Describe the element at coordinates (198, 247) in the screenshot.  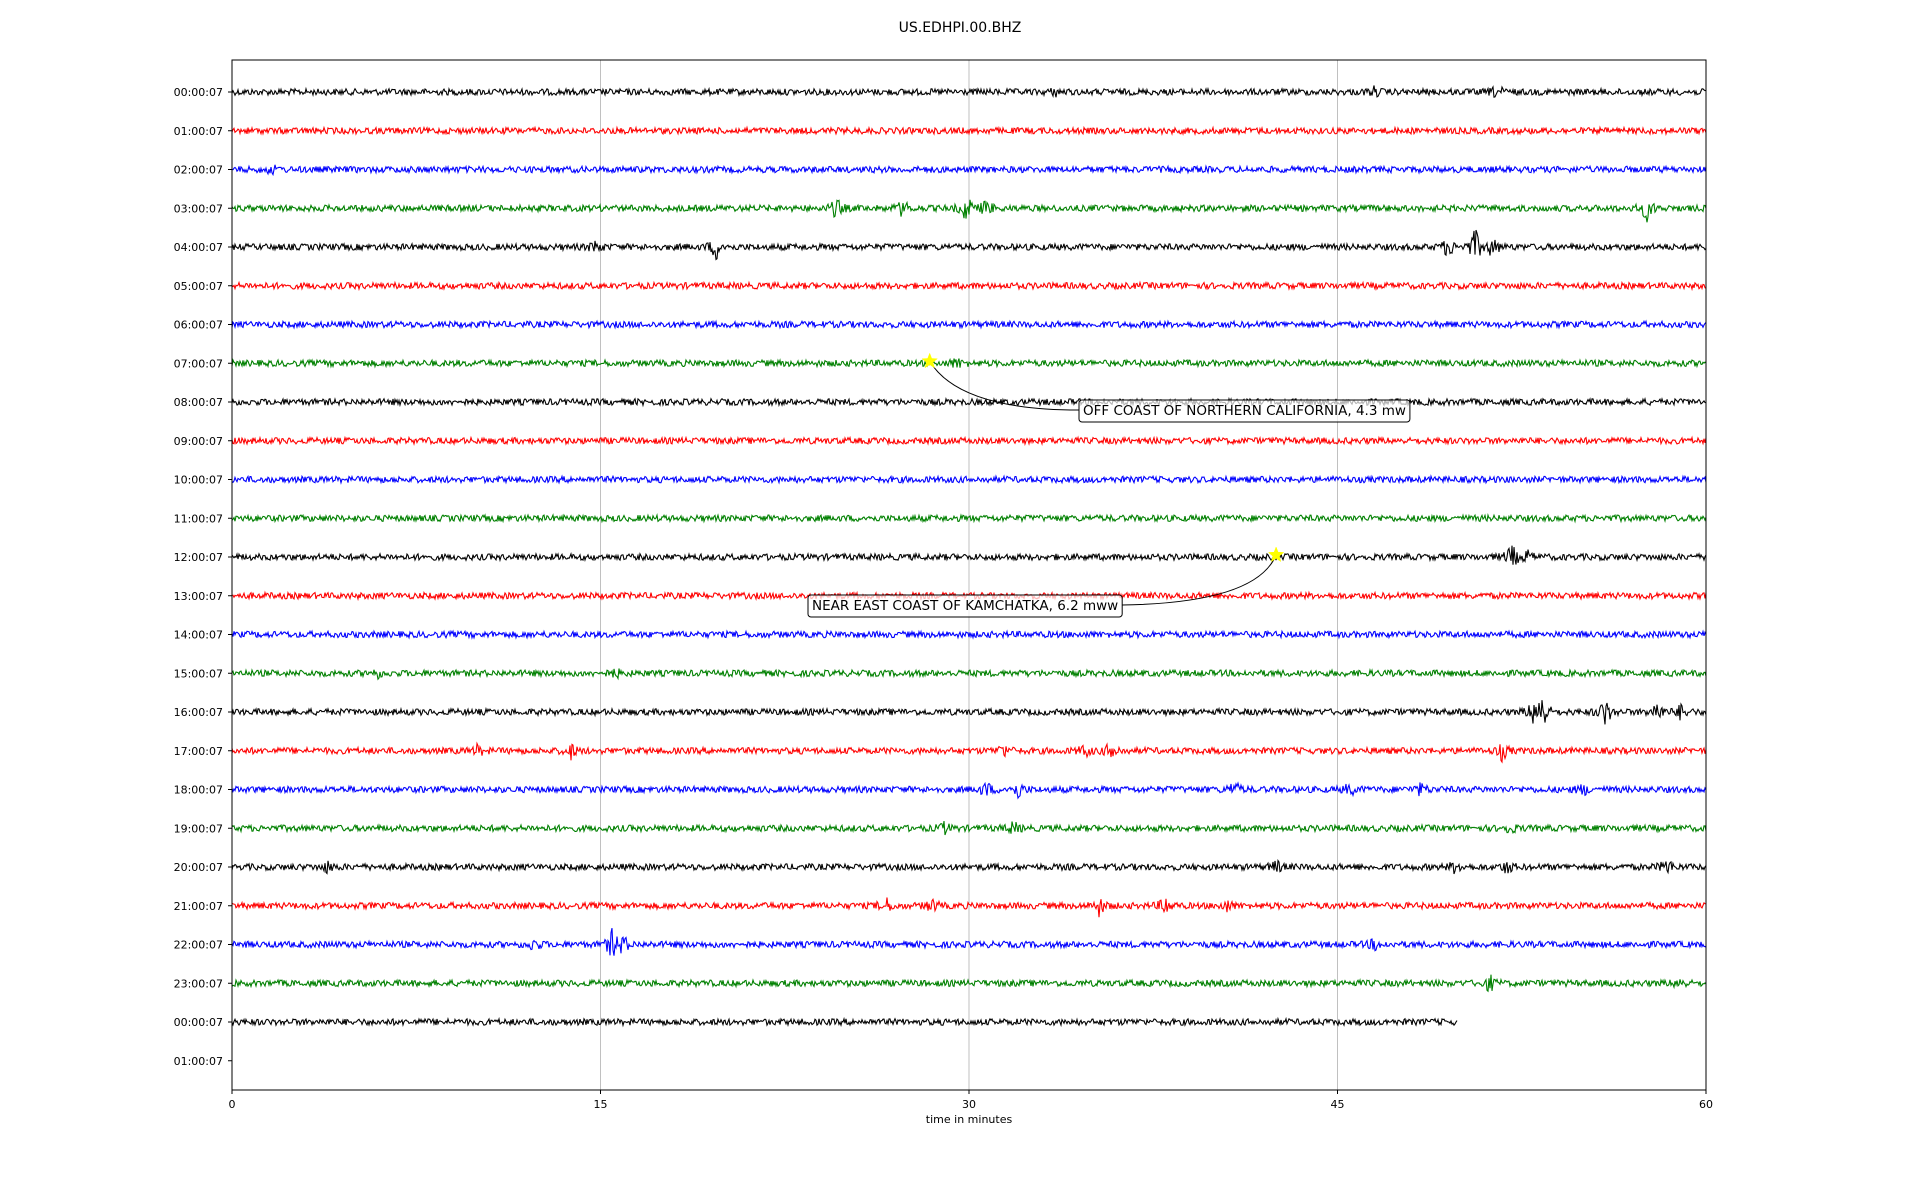
I see `y-tick-label-4: 04:00:07` at that location.